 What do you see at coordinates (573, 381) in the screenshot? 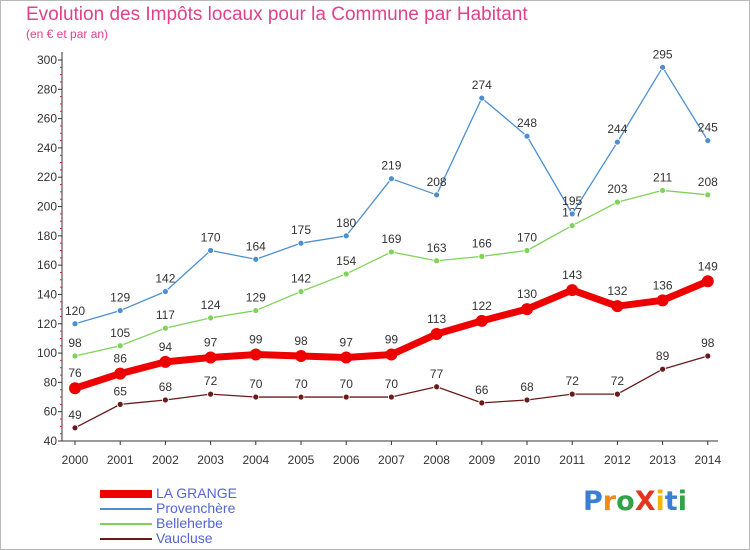
I see `data-label: 72` at bounding box center [573, 381].